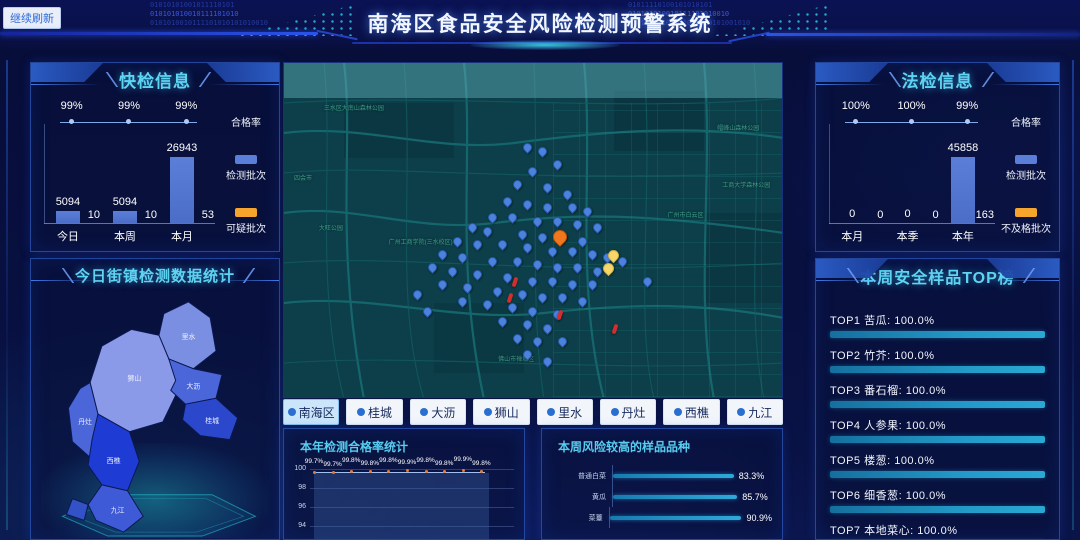  Describe the element at coordinates (923, 34) in the screenshot. I see `header-line` at that location.